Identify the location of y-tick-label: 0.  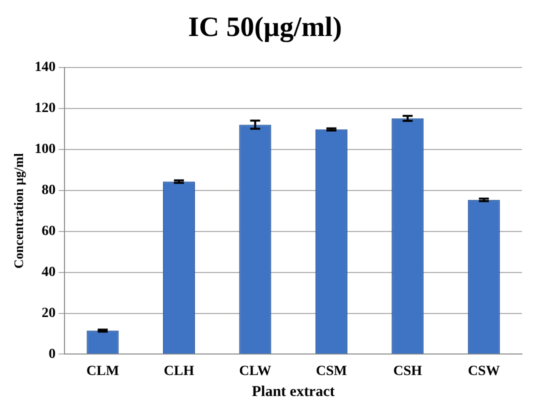
(52, 354).